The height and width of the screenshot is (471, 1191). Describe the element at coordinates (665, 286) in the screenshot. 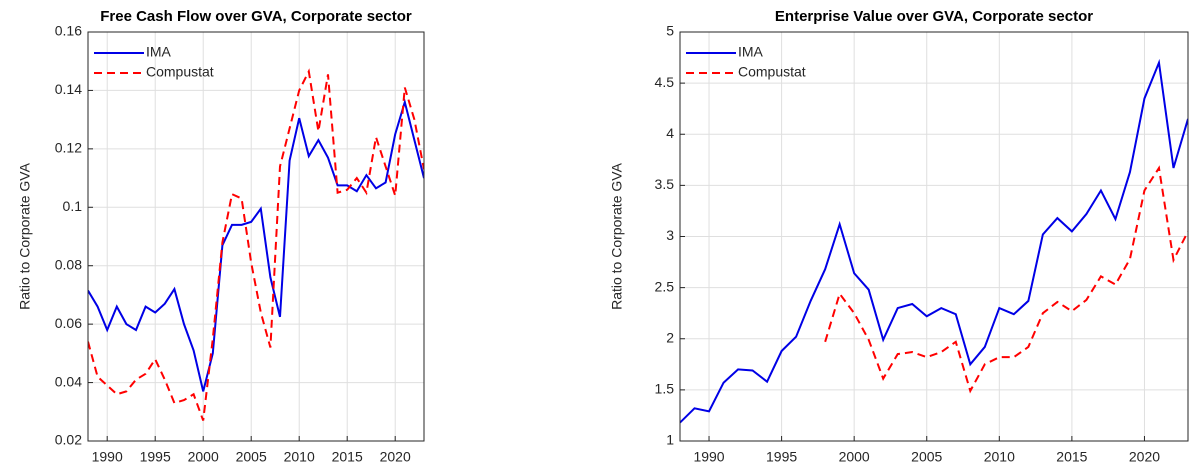

I see `y-tick-label: 2.5` at that location.